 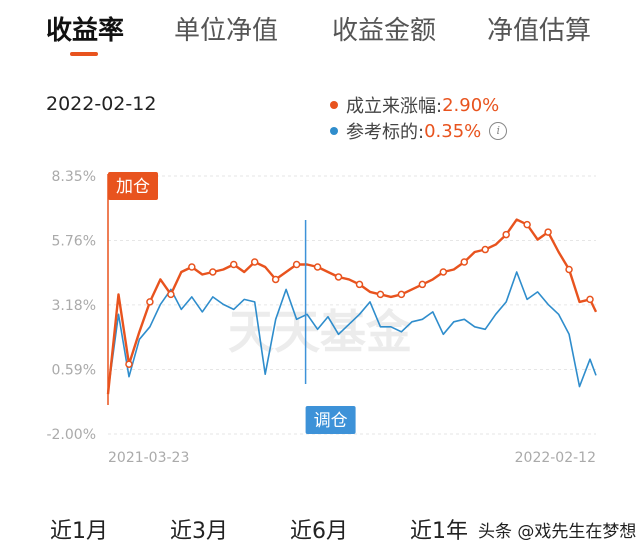 What do you see at coordinates (74, 177) in the screenshot?
I see `y-tick-label: 8.35%` at bounding box center [74, 177].